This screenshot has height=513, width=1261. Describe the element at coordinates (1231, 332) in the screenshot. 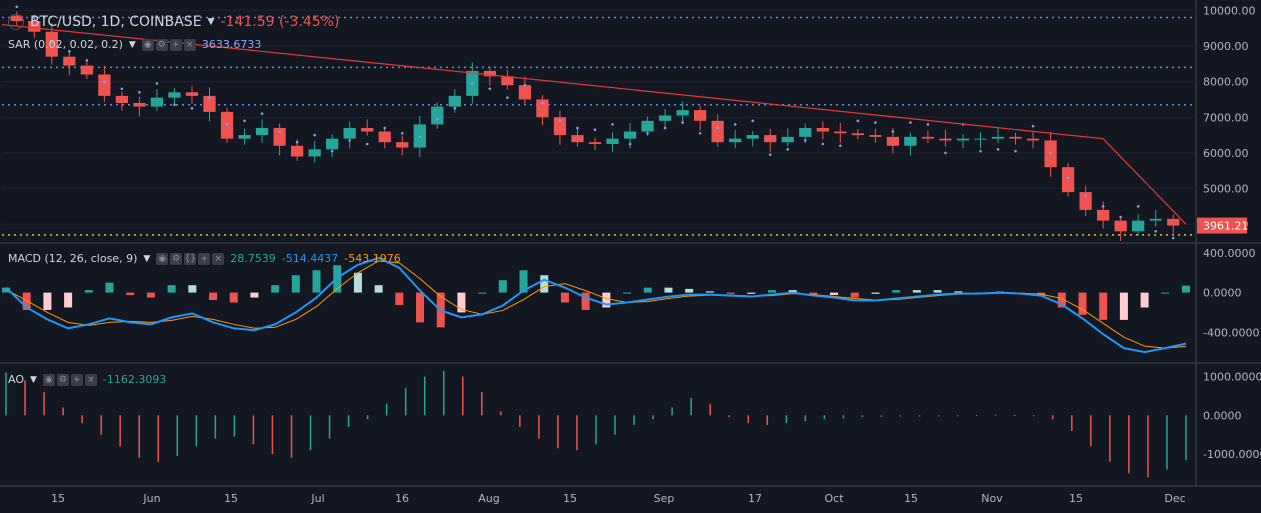

I see `macd-tick-label: -400.0000` at that location.